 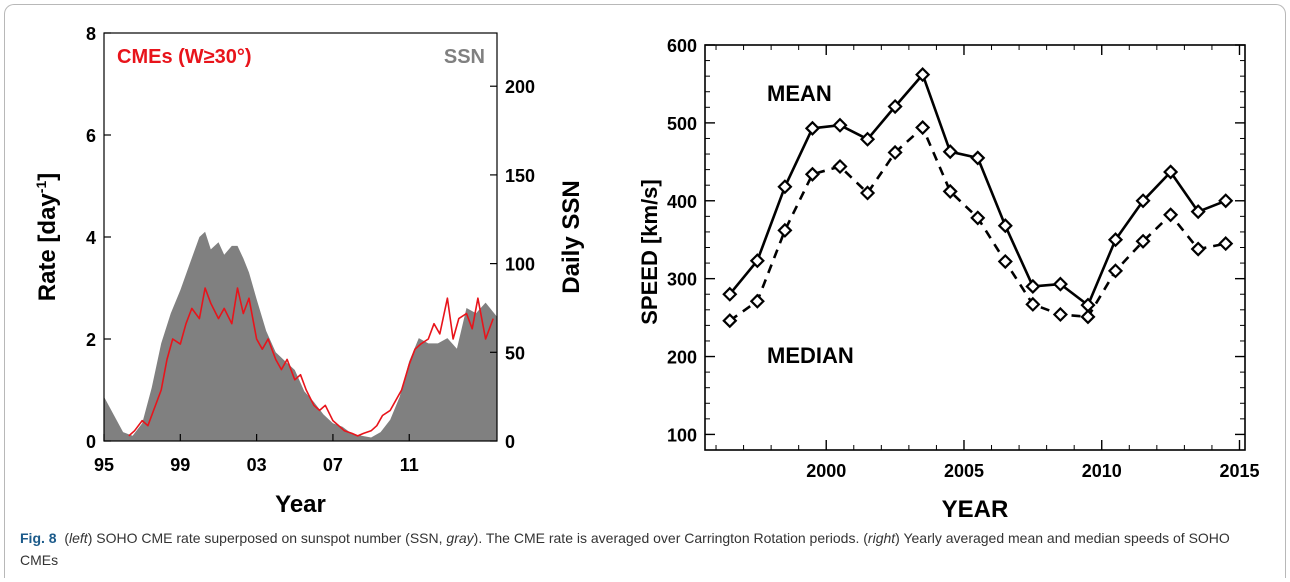 I want to click on caption-label: Fig. 8, so click(x=38, y=538).